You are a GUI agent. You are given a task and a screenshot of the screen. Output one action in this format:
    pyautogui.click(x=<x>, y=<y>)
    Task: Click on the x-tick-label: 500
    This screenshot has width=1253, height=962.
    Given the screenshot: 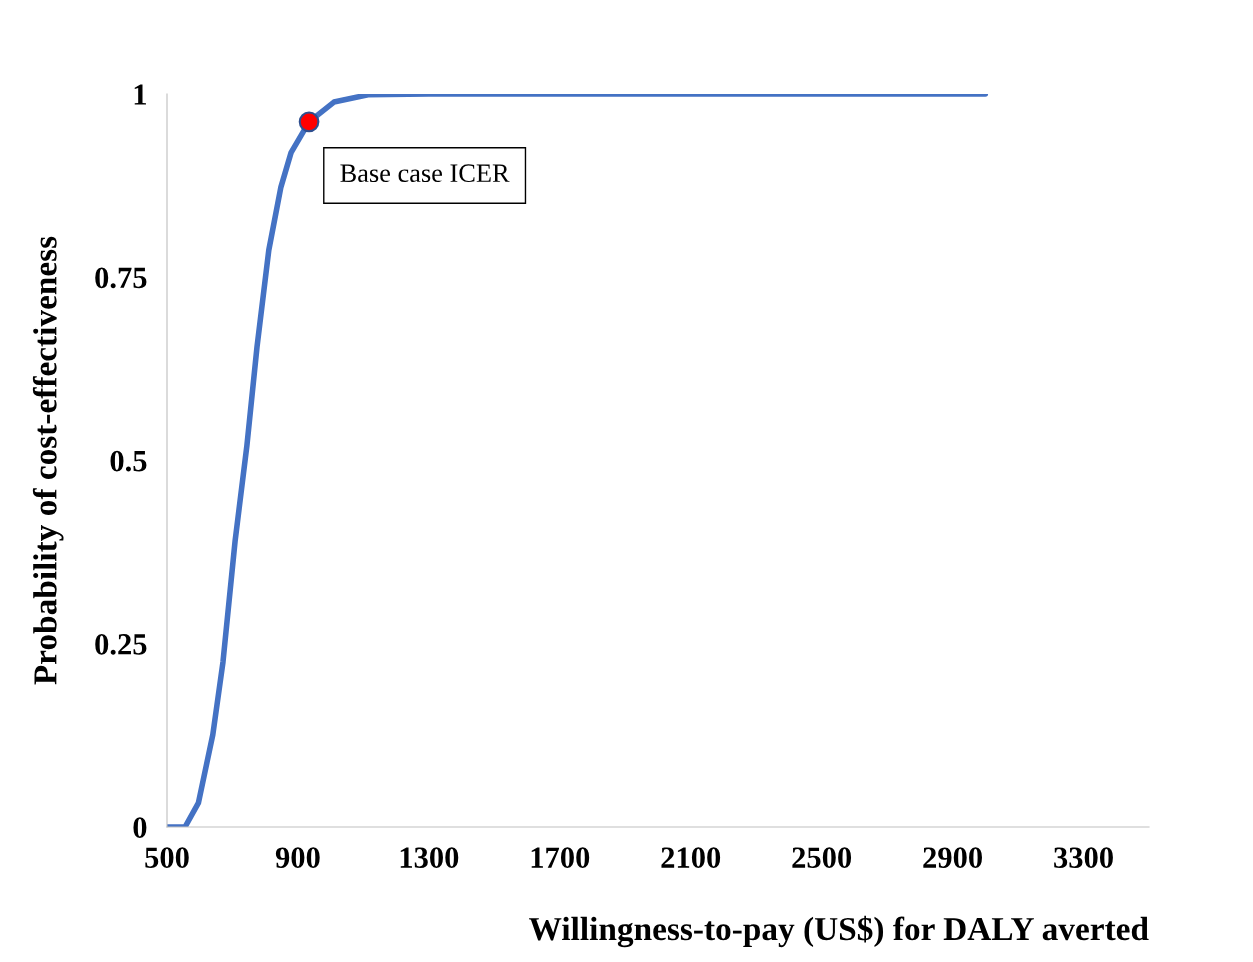 What is the action you would take?
    pyautogui.click(x=167, y=857)
    